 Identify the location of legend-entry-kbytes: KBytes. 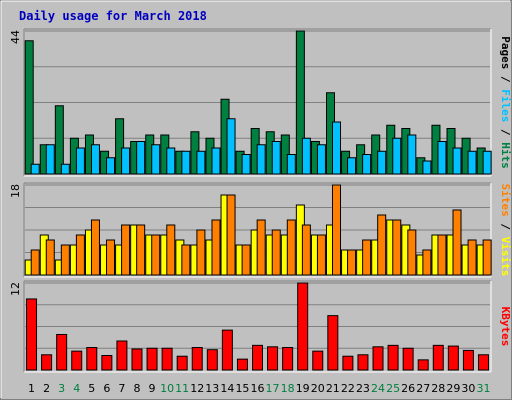
(505, 327).